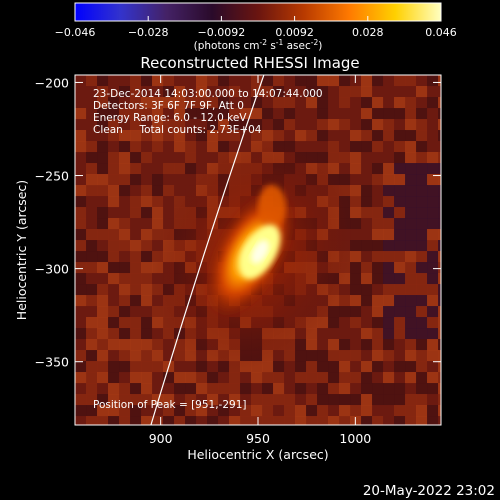 This screenshot has height=500, width=500. What do you see at coordinates (208, 94) in the screenshot?
I see `annotation-line: 23-Dec-2014 14:03:00.000 to 14:07:44.000` at bounding box center [208, 94].